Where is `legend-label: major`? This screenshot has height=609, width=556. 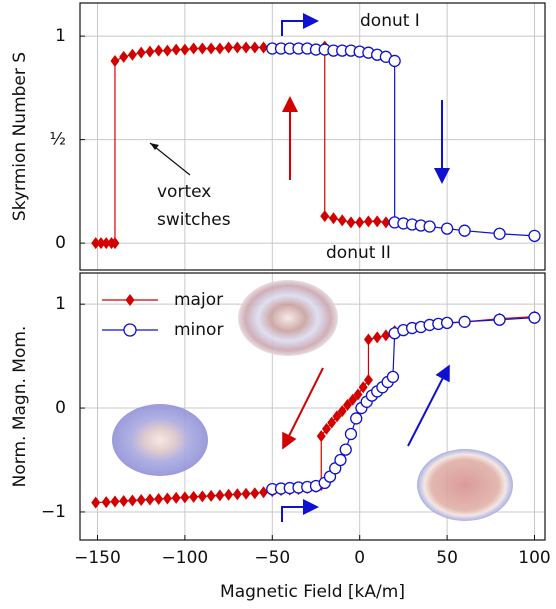
legend-label: major is located at coordinates (198, 300).